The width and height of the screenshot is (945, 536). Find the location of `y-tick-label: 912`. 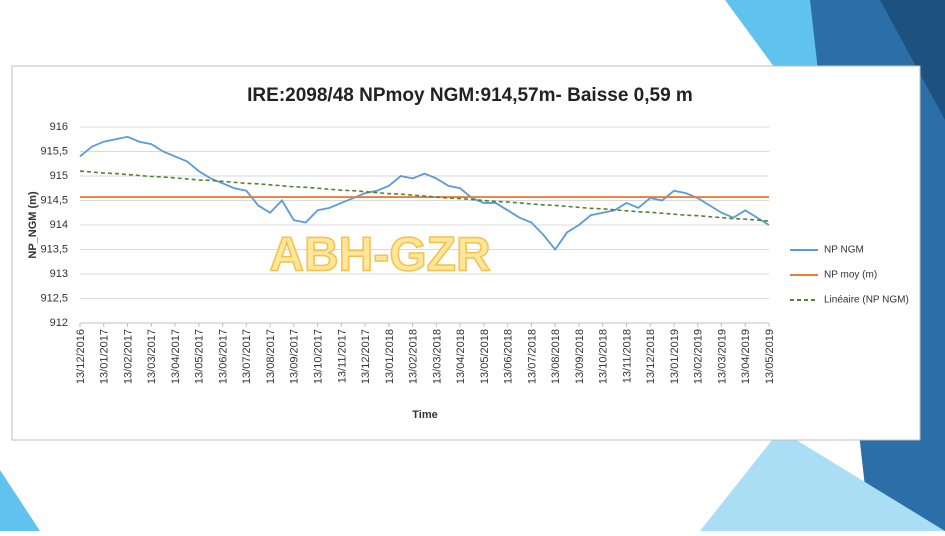

y-tick-label: 912 is located at coordinates (59, 323).